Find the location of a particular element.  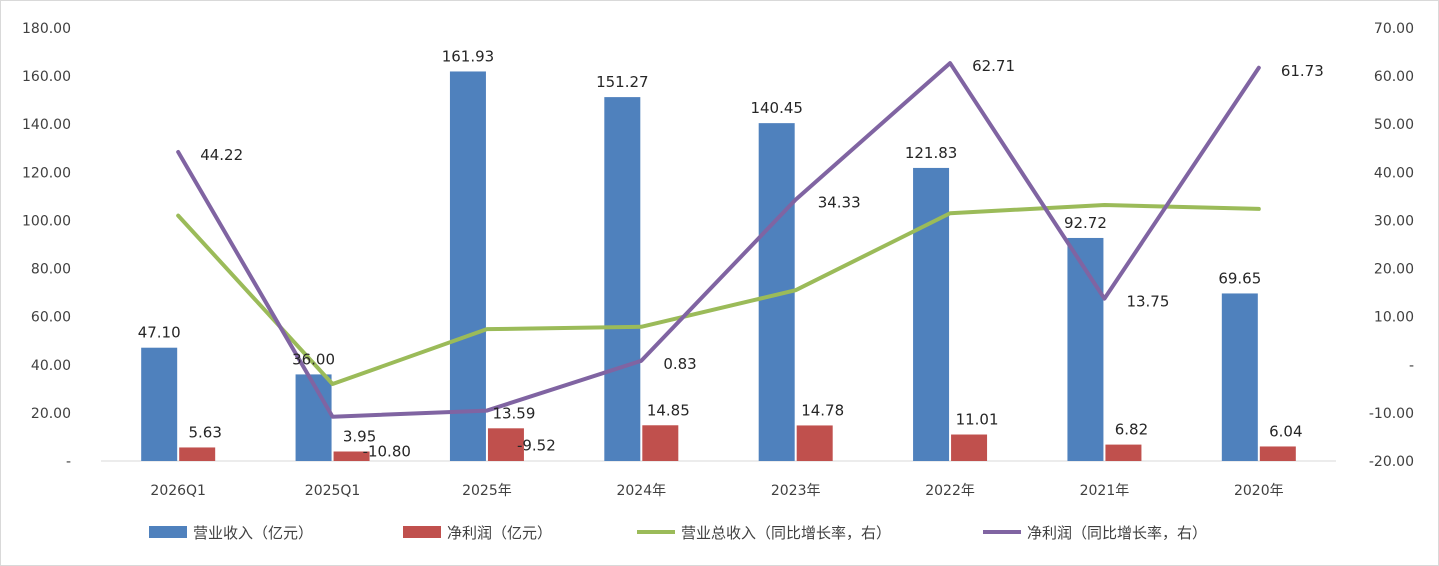

revenue-data-label: 121.83 is located at coordinates (931, 153).